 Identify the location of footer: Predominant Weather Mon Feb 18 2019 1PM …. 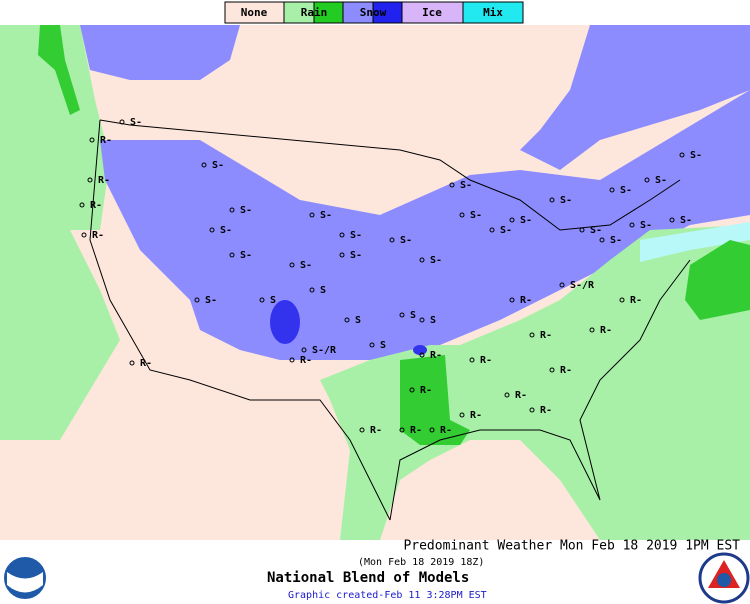
(503, 570).